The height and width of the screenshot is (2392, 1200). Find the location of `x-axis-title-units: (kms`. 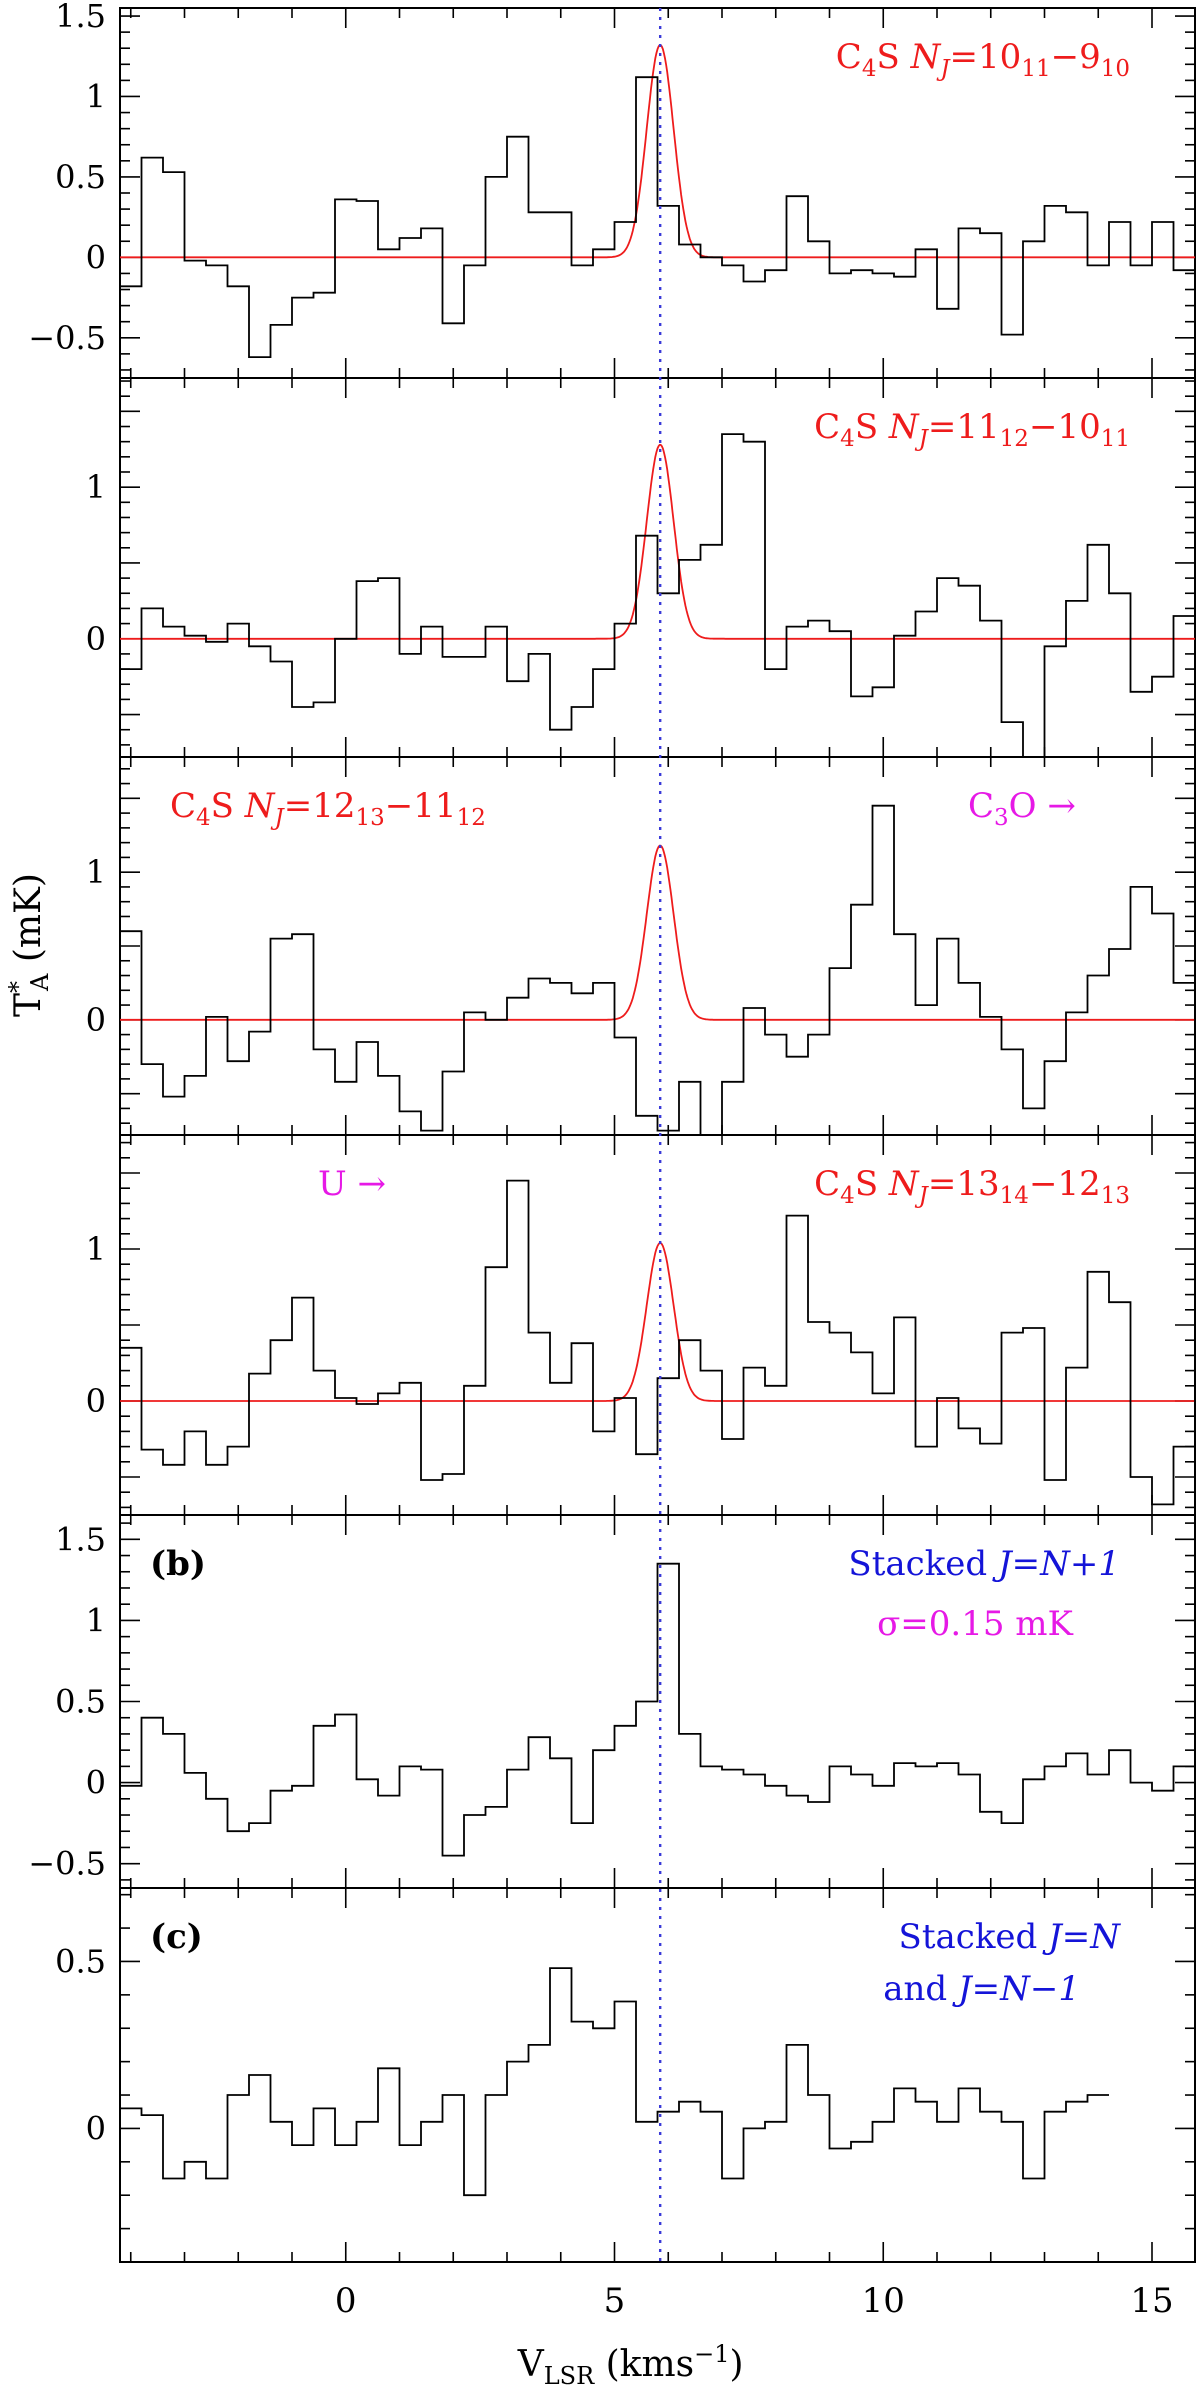

x-axis-title-units: (kms is located at coordinates (644, 2364).